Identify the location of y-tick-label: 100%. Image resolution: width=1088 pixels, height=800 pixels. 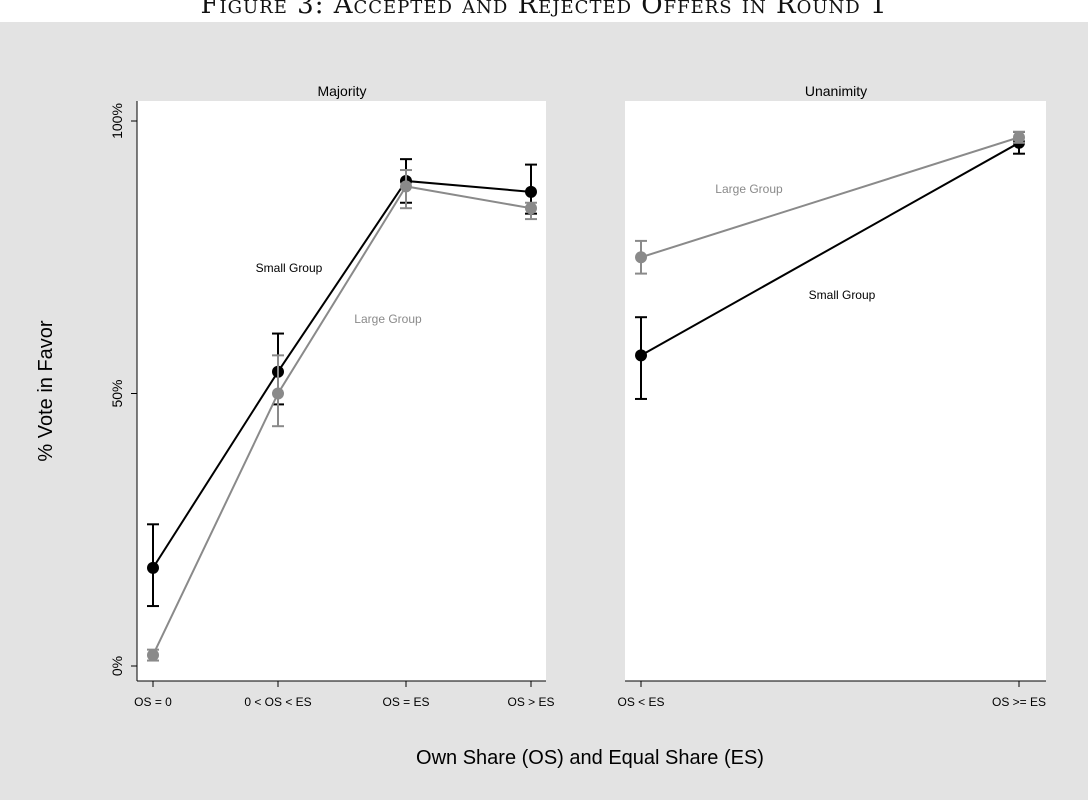
(117, 121).